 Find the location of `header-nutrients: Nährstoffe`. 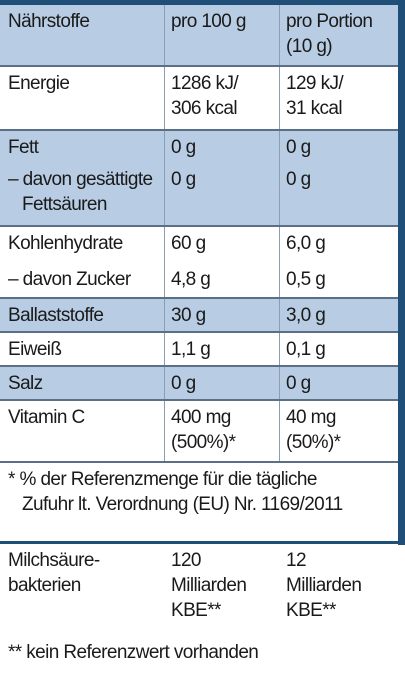

header-nutrients: Nährstoffe is located at coordinates (82, 35).